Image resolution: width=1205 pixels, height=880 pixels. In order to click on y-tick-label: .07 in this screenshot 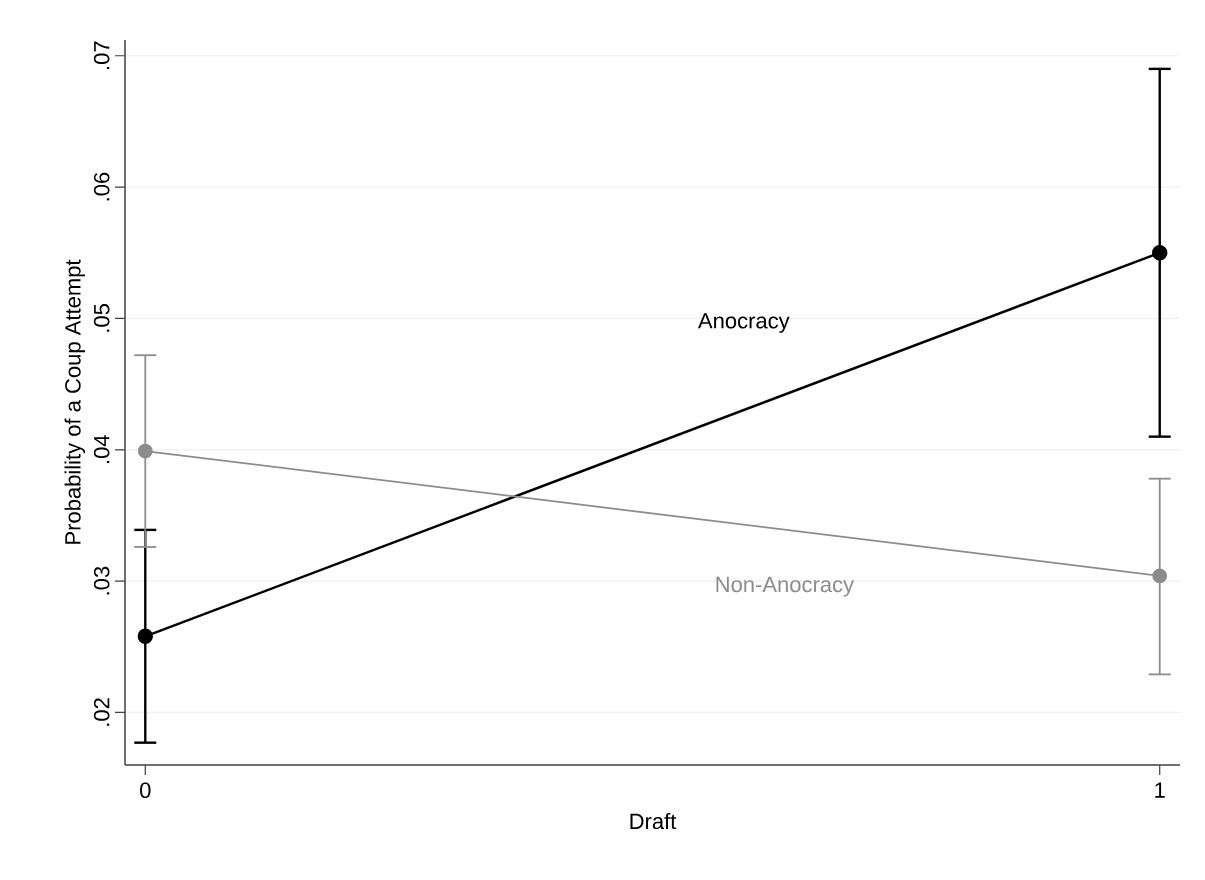, I will do `click(101, 55)`.